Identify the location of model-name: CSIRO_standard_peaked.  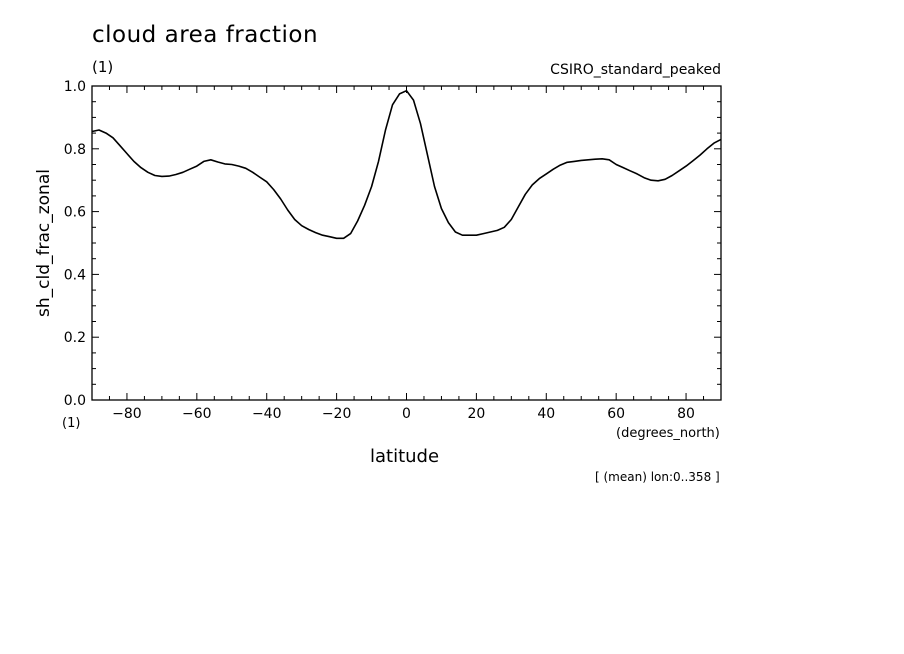
(635, 70).